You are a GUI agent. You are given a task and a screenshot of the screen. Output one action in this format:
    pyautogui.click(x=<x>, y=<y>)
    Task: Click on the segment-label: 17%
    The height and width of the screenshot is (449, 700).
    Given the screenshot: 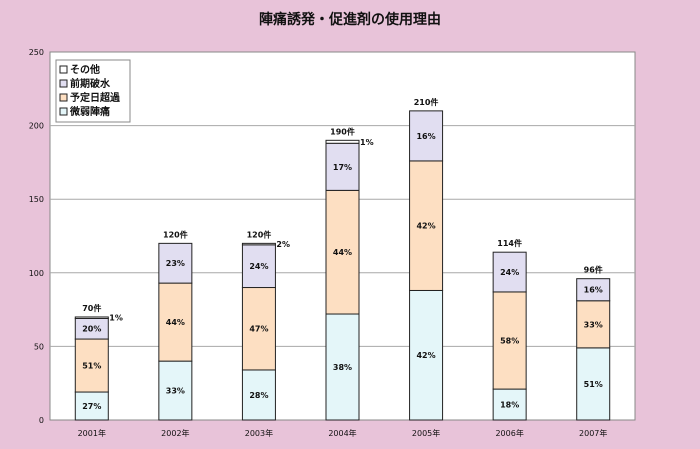 What is the action you would take?
    pyautogui.click(x=342, y=167)
    